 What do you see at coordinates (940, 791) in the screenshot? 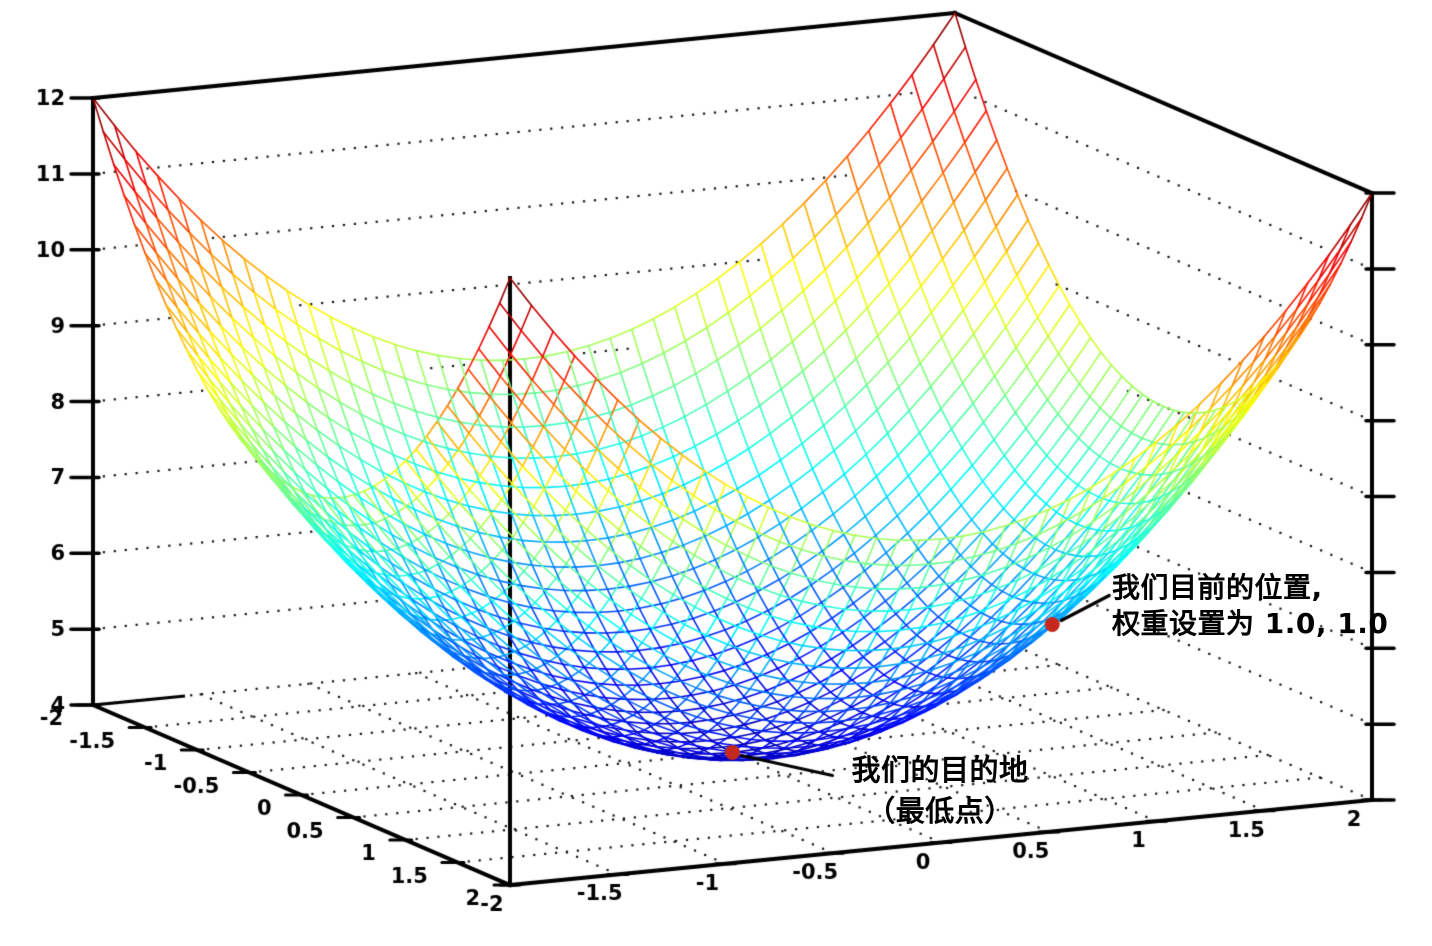
I see `annotation-destination: 我们的目的地 （最低点）` at bounding box center [940, 791].